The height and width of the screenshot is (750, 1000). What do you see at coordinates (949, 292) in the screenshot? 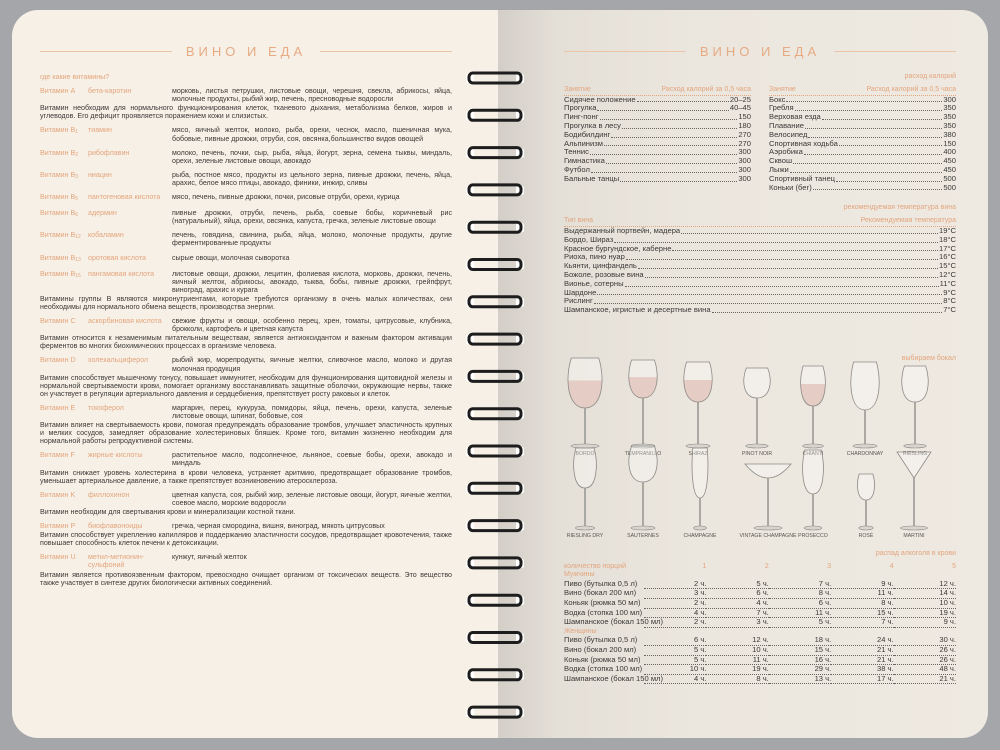
I see `row-value: 9°C` at bounding box center [949, 292].